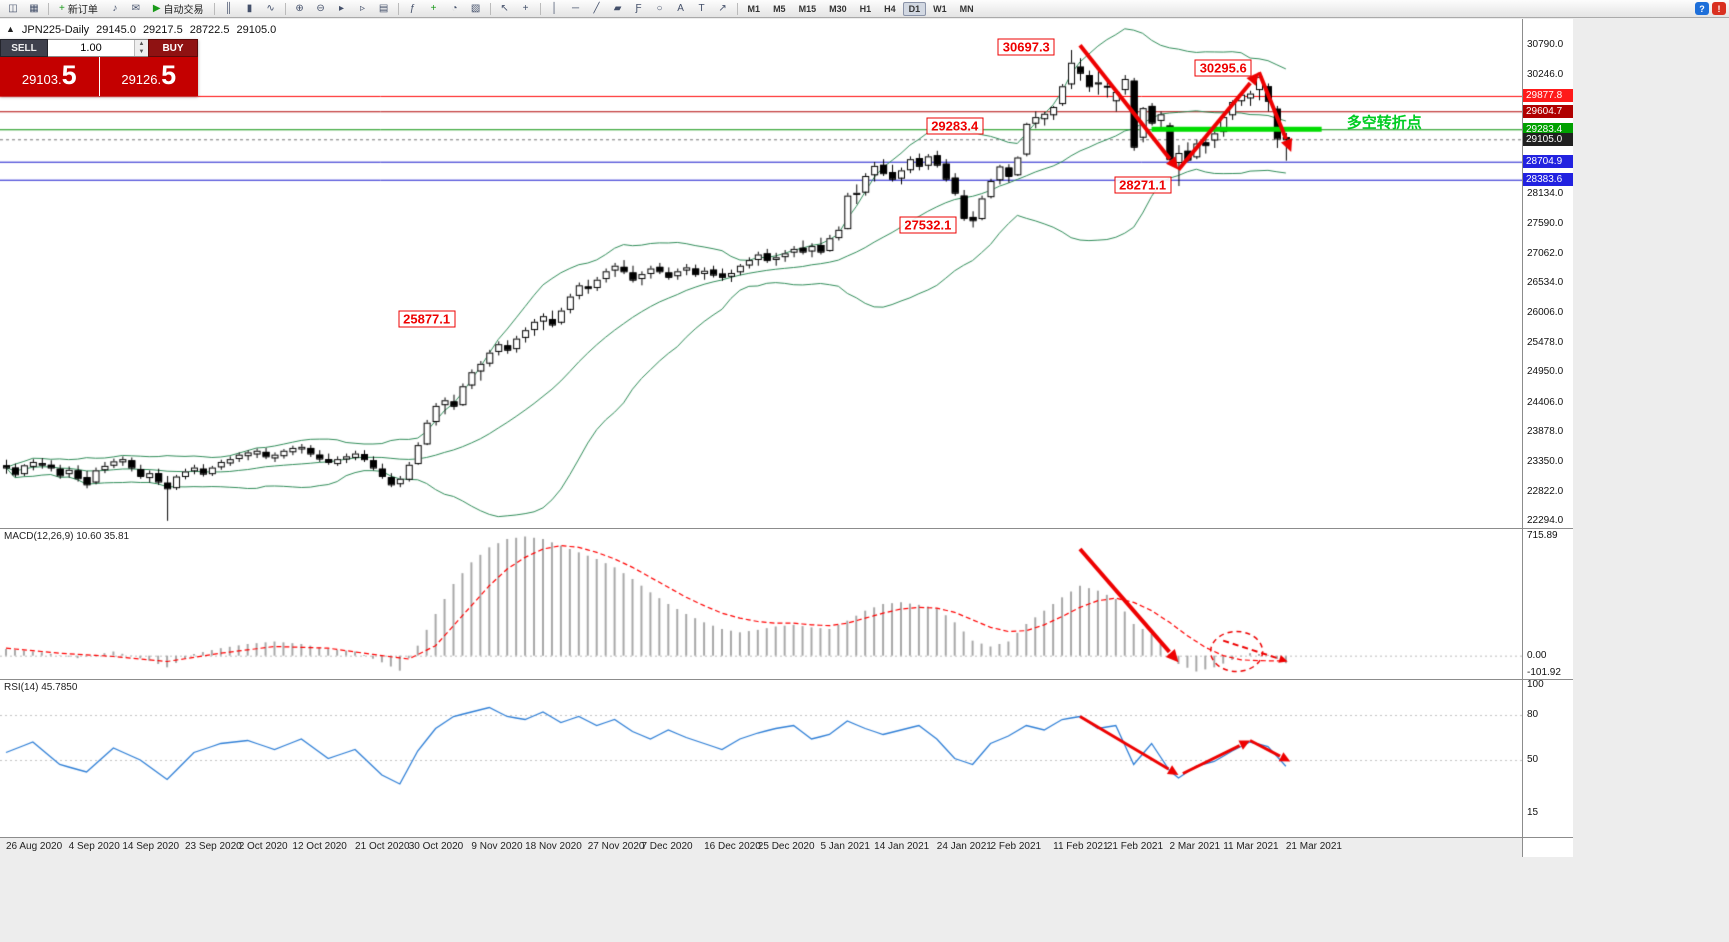  What do you see at coordinates (67, 536) in the screenshot?
I see `macd-label: MACD(12,26,9) 10.60 35.81` at bounding box center [67, 536].